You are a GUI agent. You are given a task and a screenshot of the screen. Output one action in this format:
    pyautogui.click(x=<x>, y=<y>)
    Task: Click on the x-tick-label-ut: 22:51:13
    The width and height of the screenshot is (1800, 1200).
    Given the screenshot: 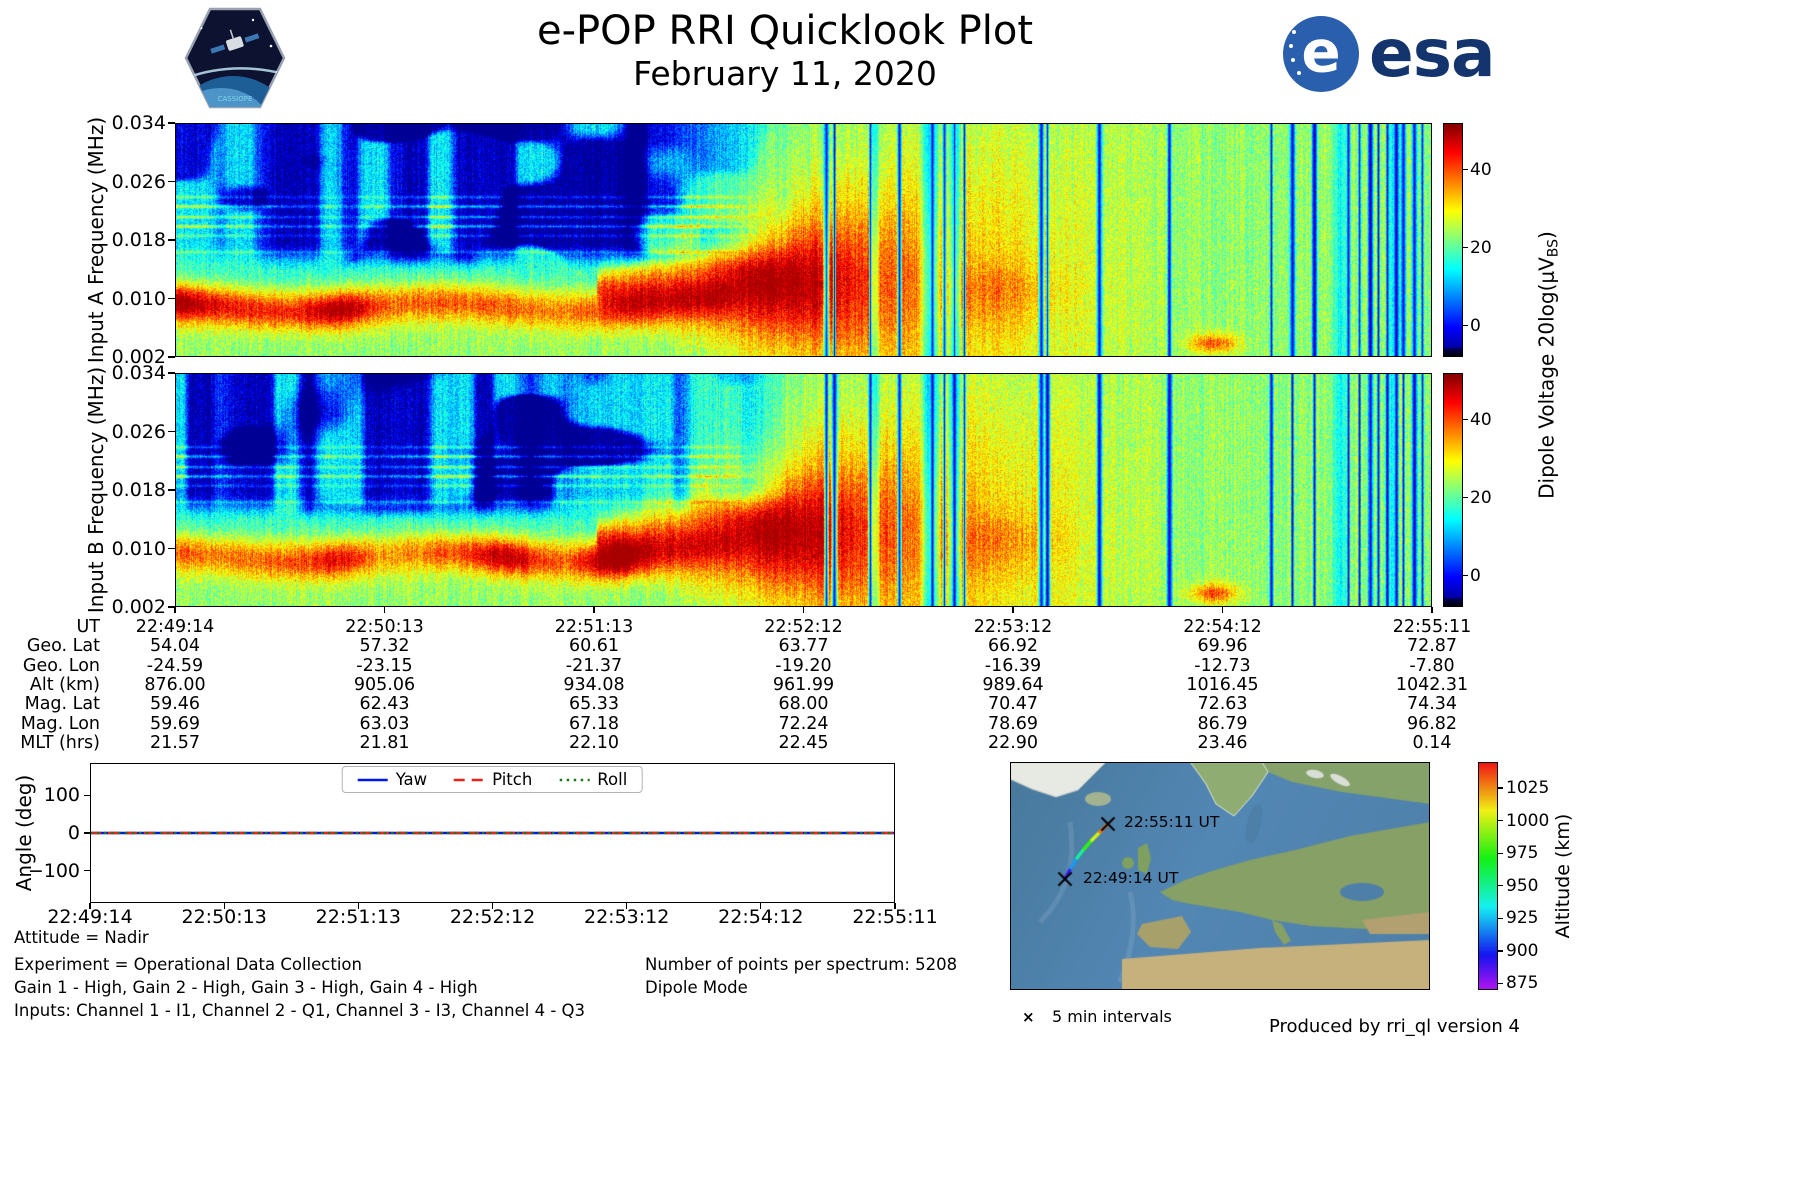 What is the action you would take?
    pyautogui.click(x=594, y=627)
    